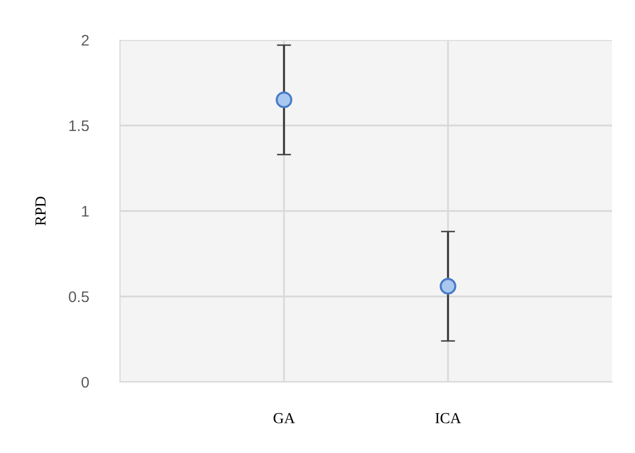  Describe the element at coordinates (79, 126) in the screenshot. I see `y-tick-label: 1.5` at that location.